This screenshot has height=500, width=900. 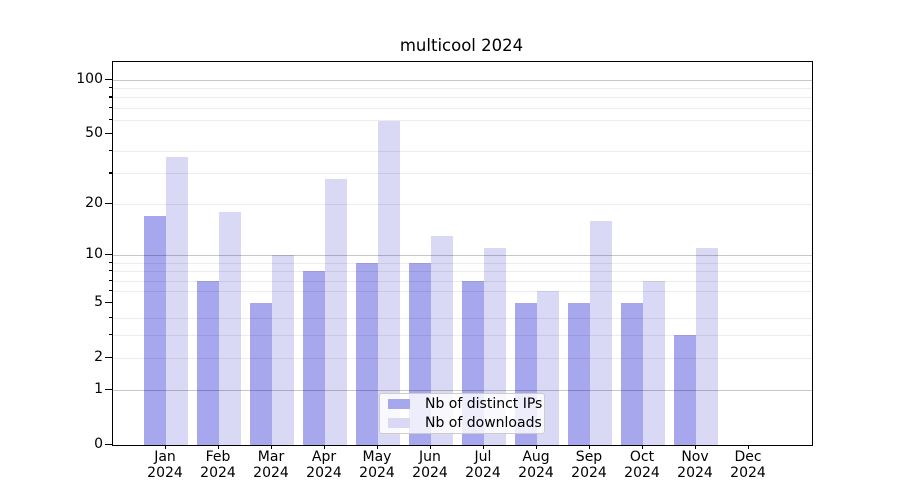 What do you see at coordinates (483, 465) in the screenshot?
I see `x-tick-label-jul: Jul 2024` at bounding box center [483, 465].